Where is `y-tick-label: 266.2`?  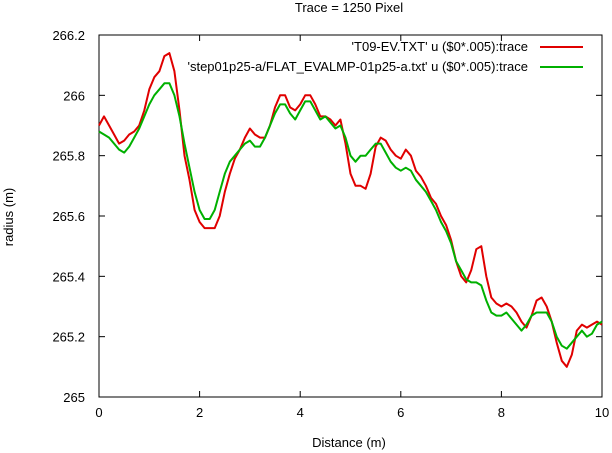
y-tick-label: 266.2 is located at coordinates (68, 35).